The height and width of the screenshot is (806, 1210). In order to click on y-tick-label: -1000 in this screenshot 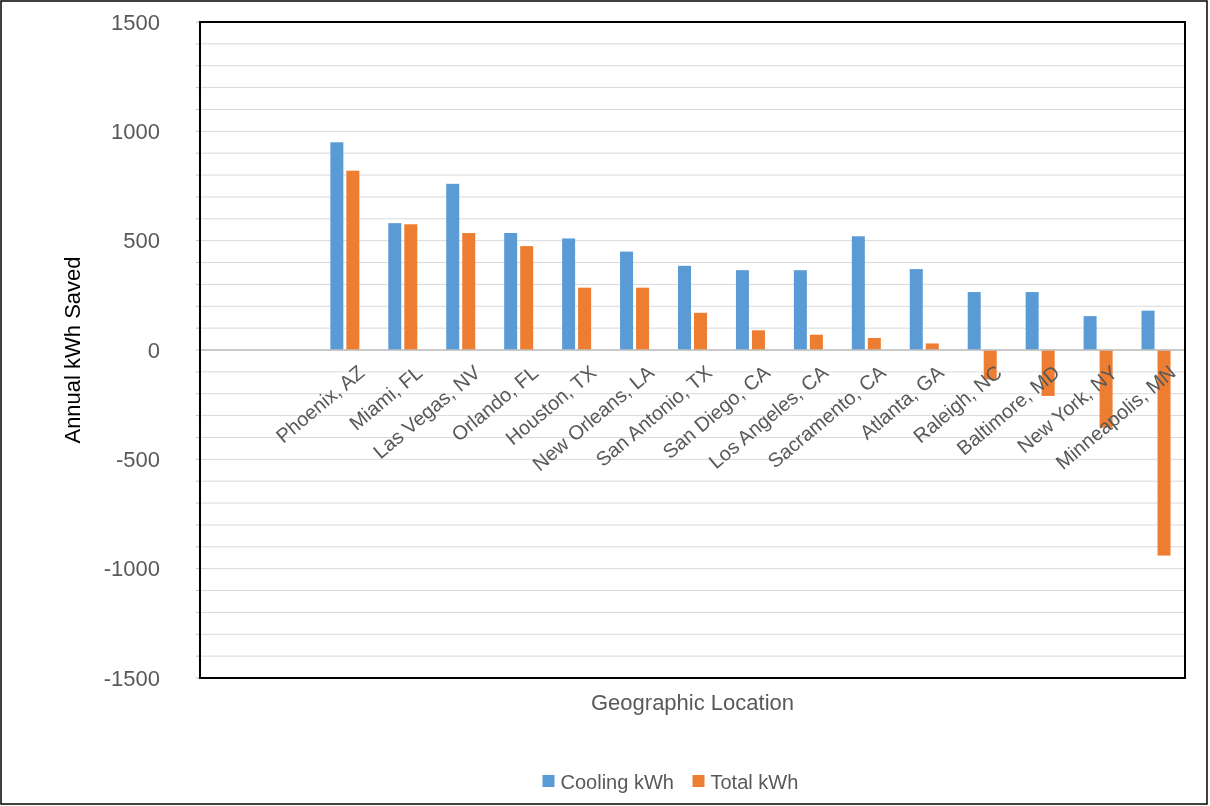, I will do `click(131, 569)`.